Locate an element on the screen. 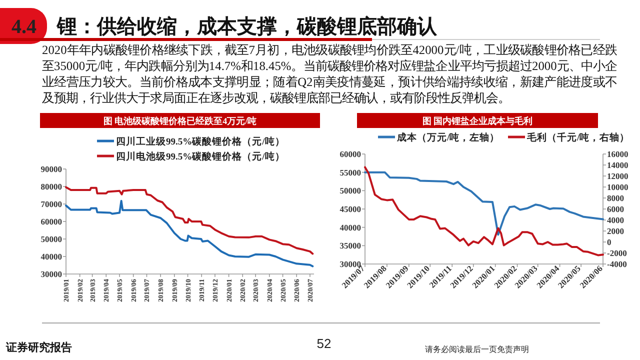 The width and height of the screenshot is (640, 360). legend-label: 成本（万元/吨，左轴） is located at coordinates (448, 138).